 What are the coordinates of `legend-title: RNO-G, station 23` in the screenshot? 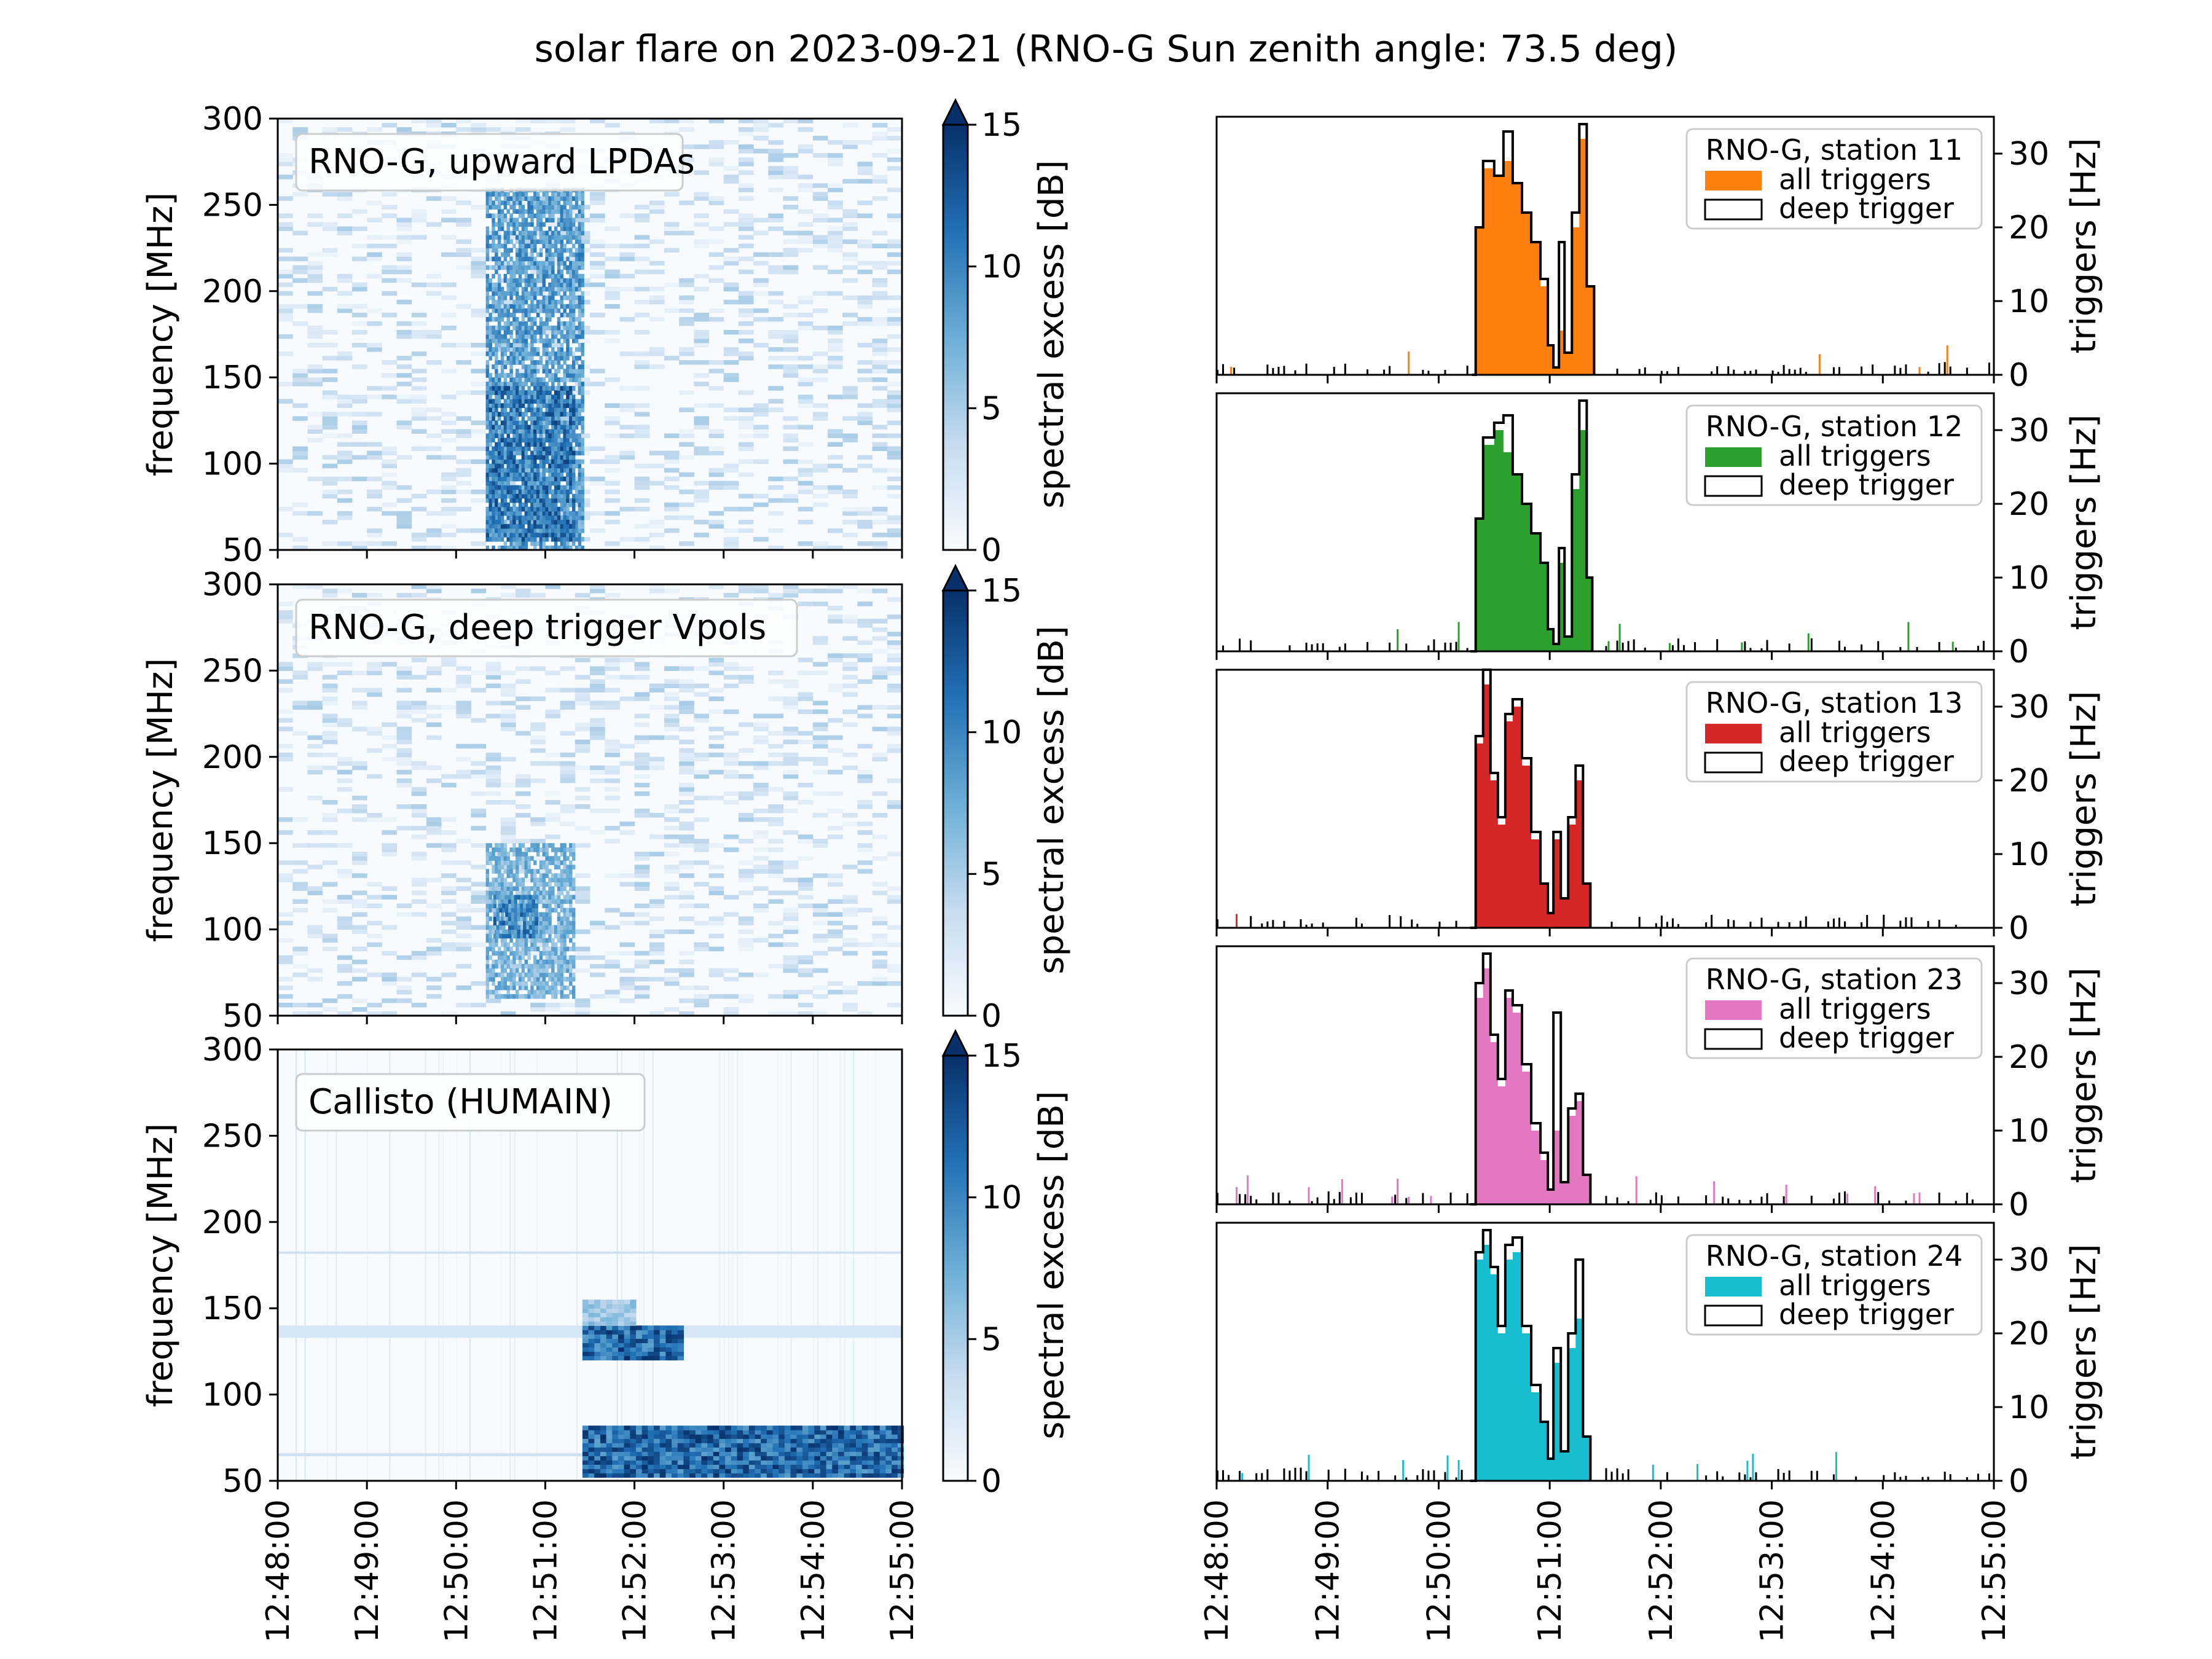 It's located at (1834, 979).